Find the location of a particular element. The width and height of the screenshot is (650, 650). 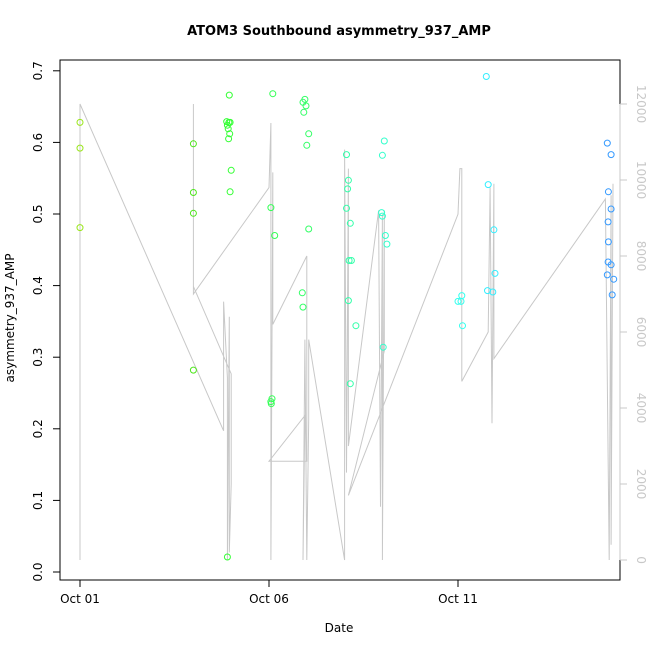

y2-tick-label: 10000 is located at coordinates (641, 180).